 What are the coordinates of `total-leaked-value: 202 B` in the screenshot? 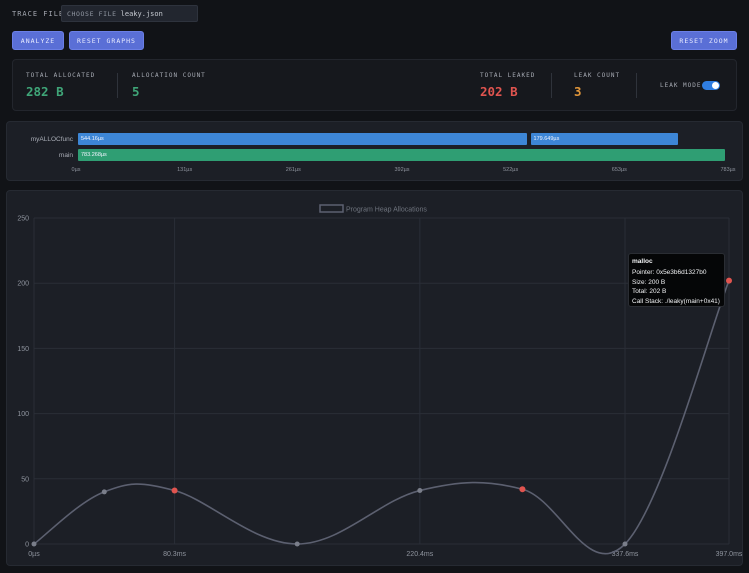 It's located at (499, 91).